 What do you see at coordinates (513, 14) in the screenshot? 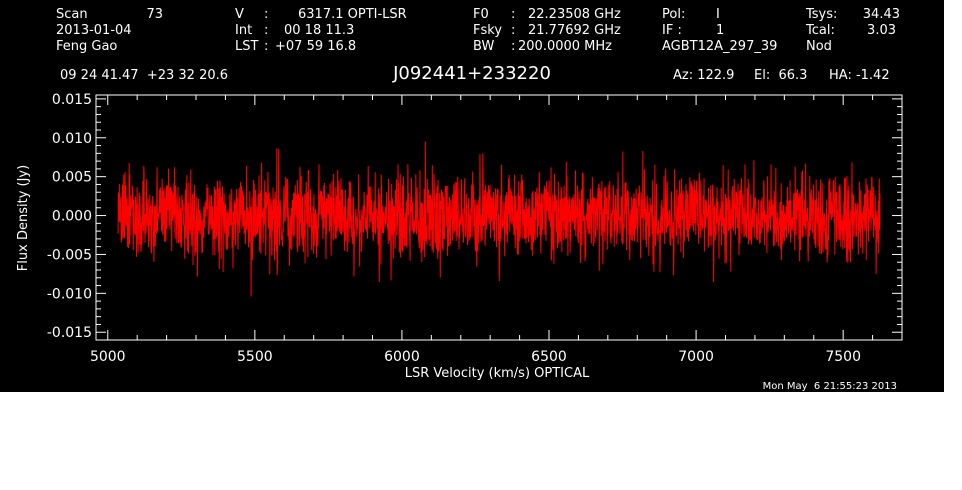
I see `f0-colon: :` at bounding box center [513, 14].